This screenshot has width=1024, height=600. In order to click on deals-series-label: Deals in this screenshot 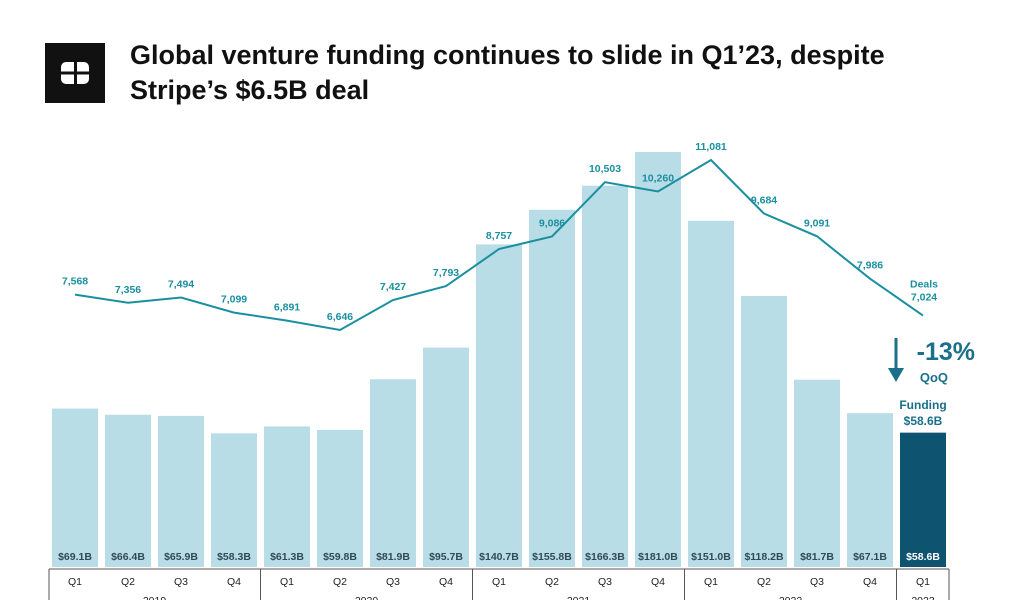, I will do `click(924, 285)`.